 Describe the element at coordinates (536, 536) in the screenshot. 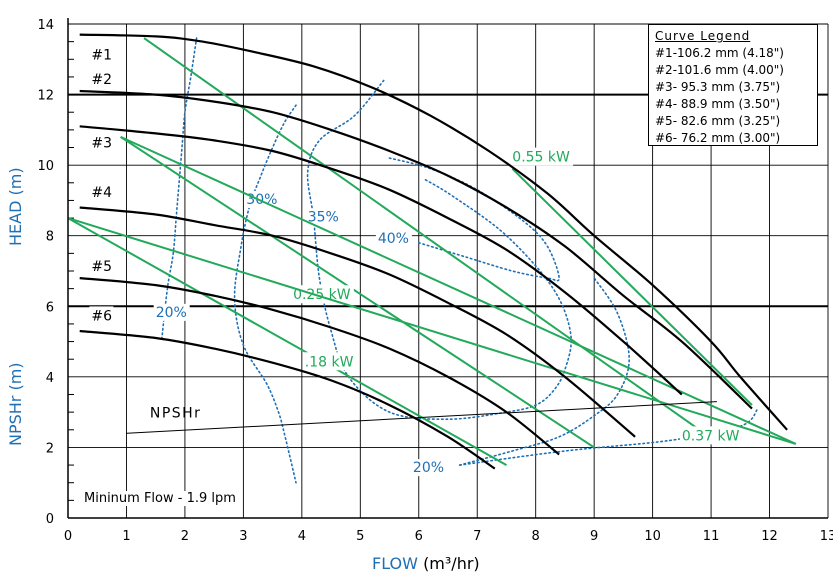

I see `x-tick-label: 8` at that location.